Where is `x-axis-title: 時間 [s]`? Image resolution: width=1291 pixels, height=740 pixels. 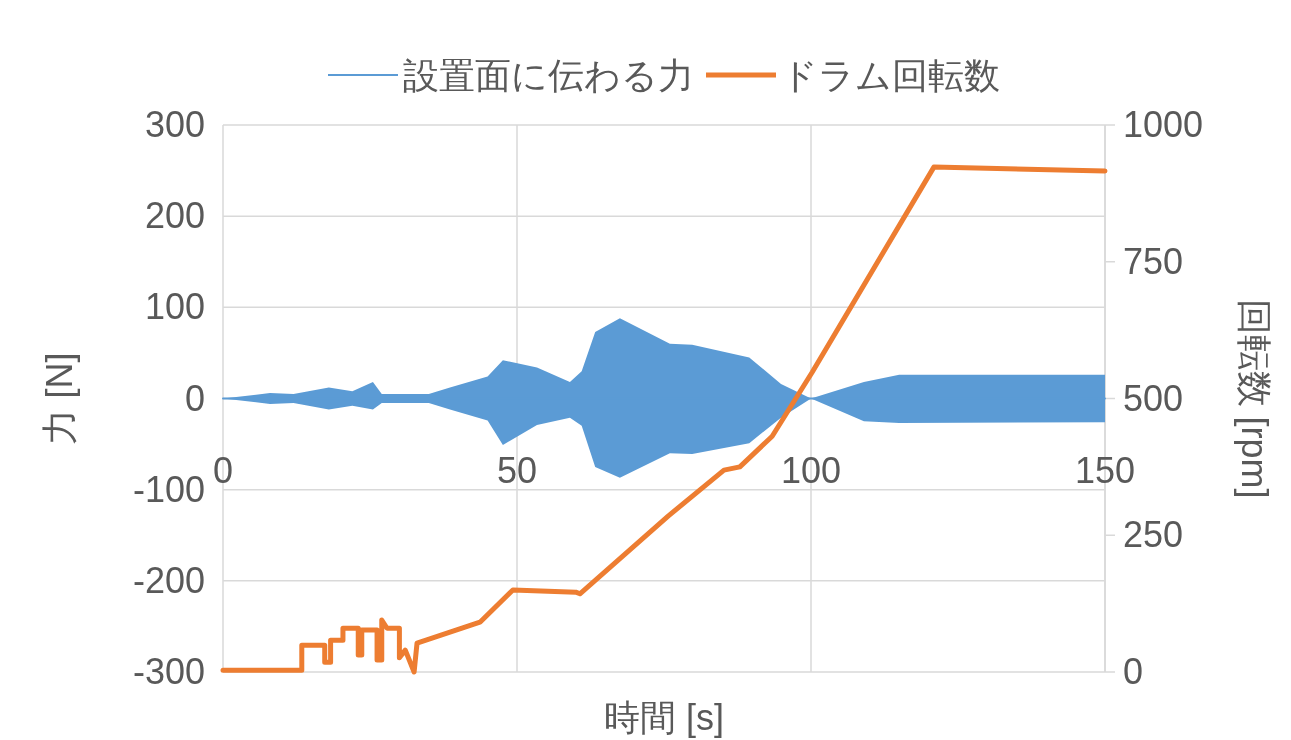 x-axis-title: 時間 [s] is located at coordinates (664, 717).